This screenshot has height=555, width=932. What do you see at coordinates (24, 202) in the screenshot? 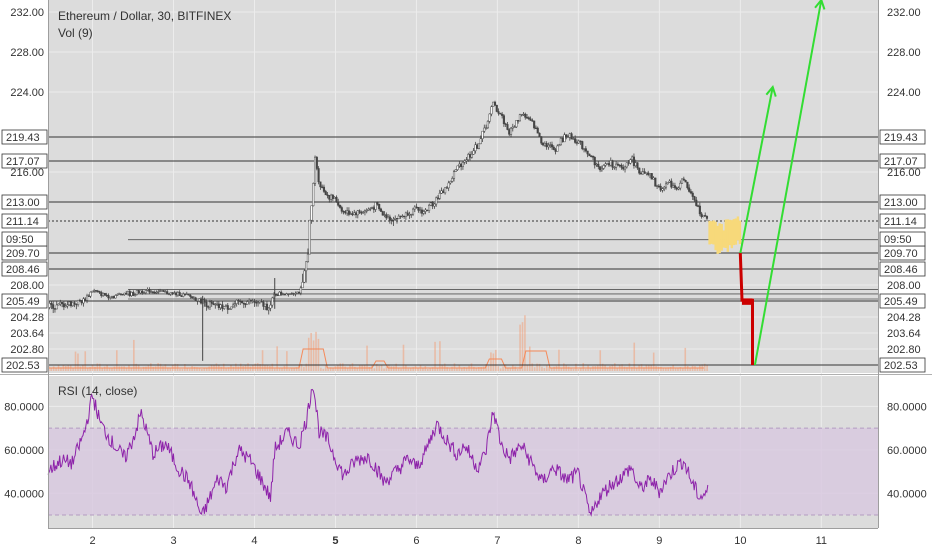
I see `level-label-left-box` at bounding box center [24, 202].